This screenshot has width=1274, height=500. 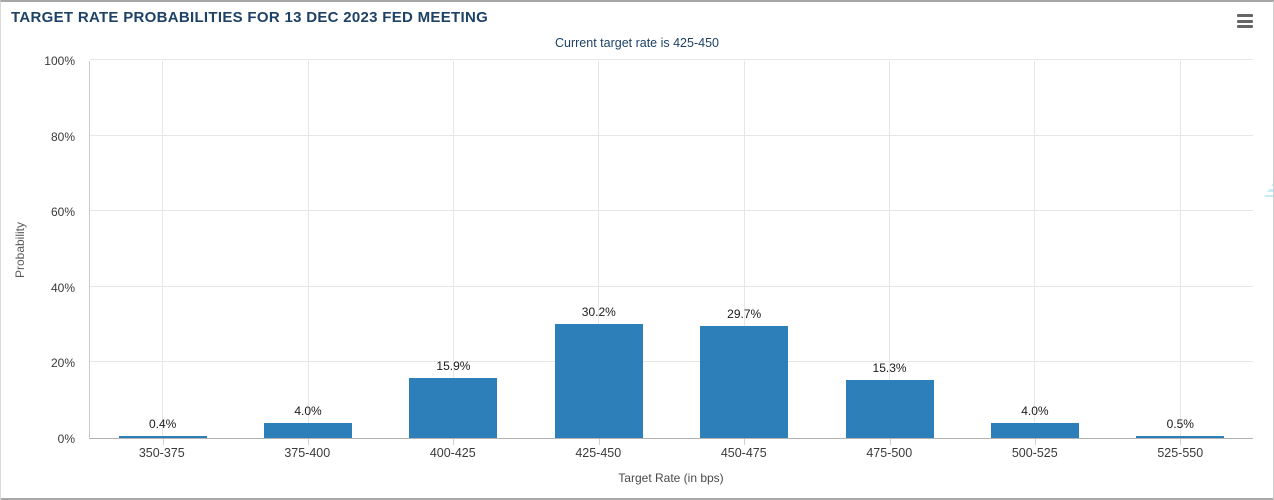 What do you see at coordinates (1034, 453) in the screenshot?
I see `x-axis-tick-label: 500-525` at bounding box center [1034, 453].